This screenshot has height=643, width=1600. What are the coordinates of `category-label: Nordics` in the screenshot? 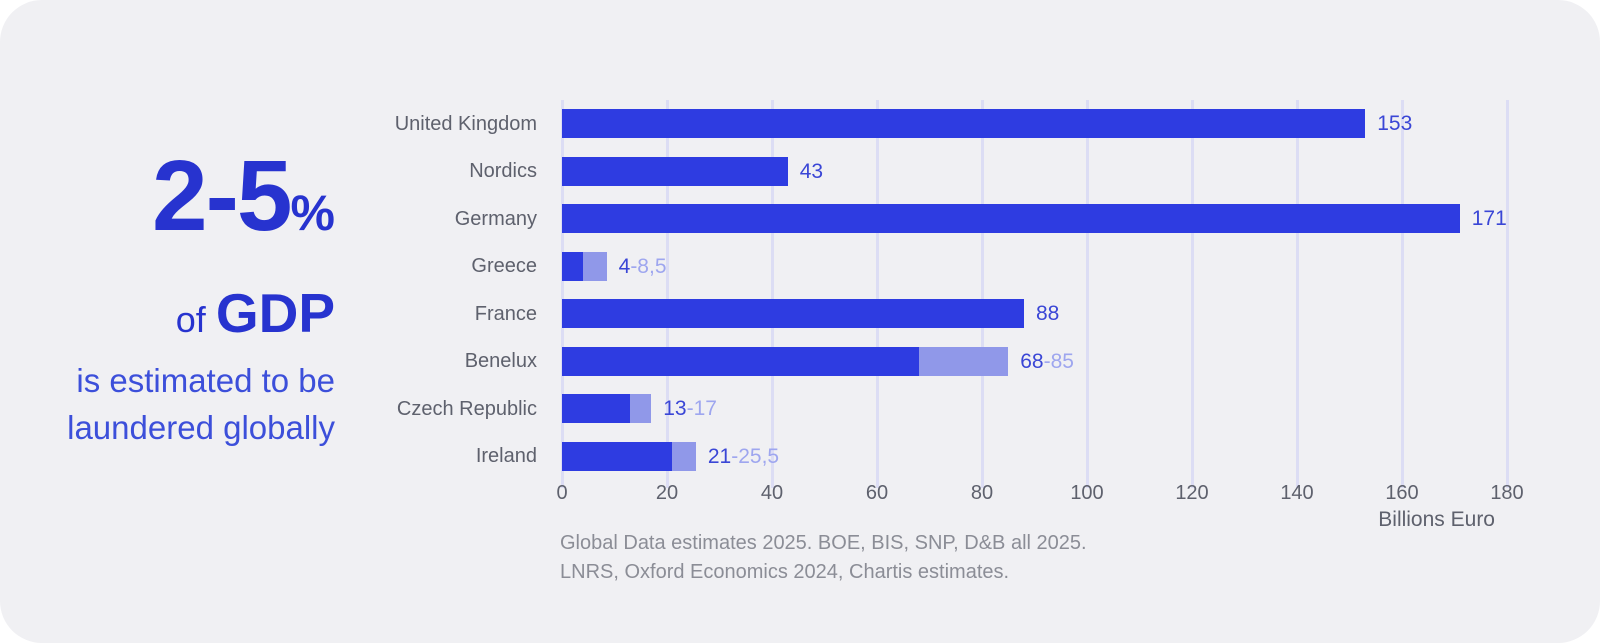 It's located at (503, 171).